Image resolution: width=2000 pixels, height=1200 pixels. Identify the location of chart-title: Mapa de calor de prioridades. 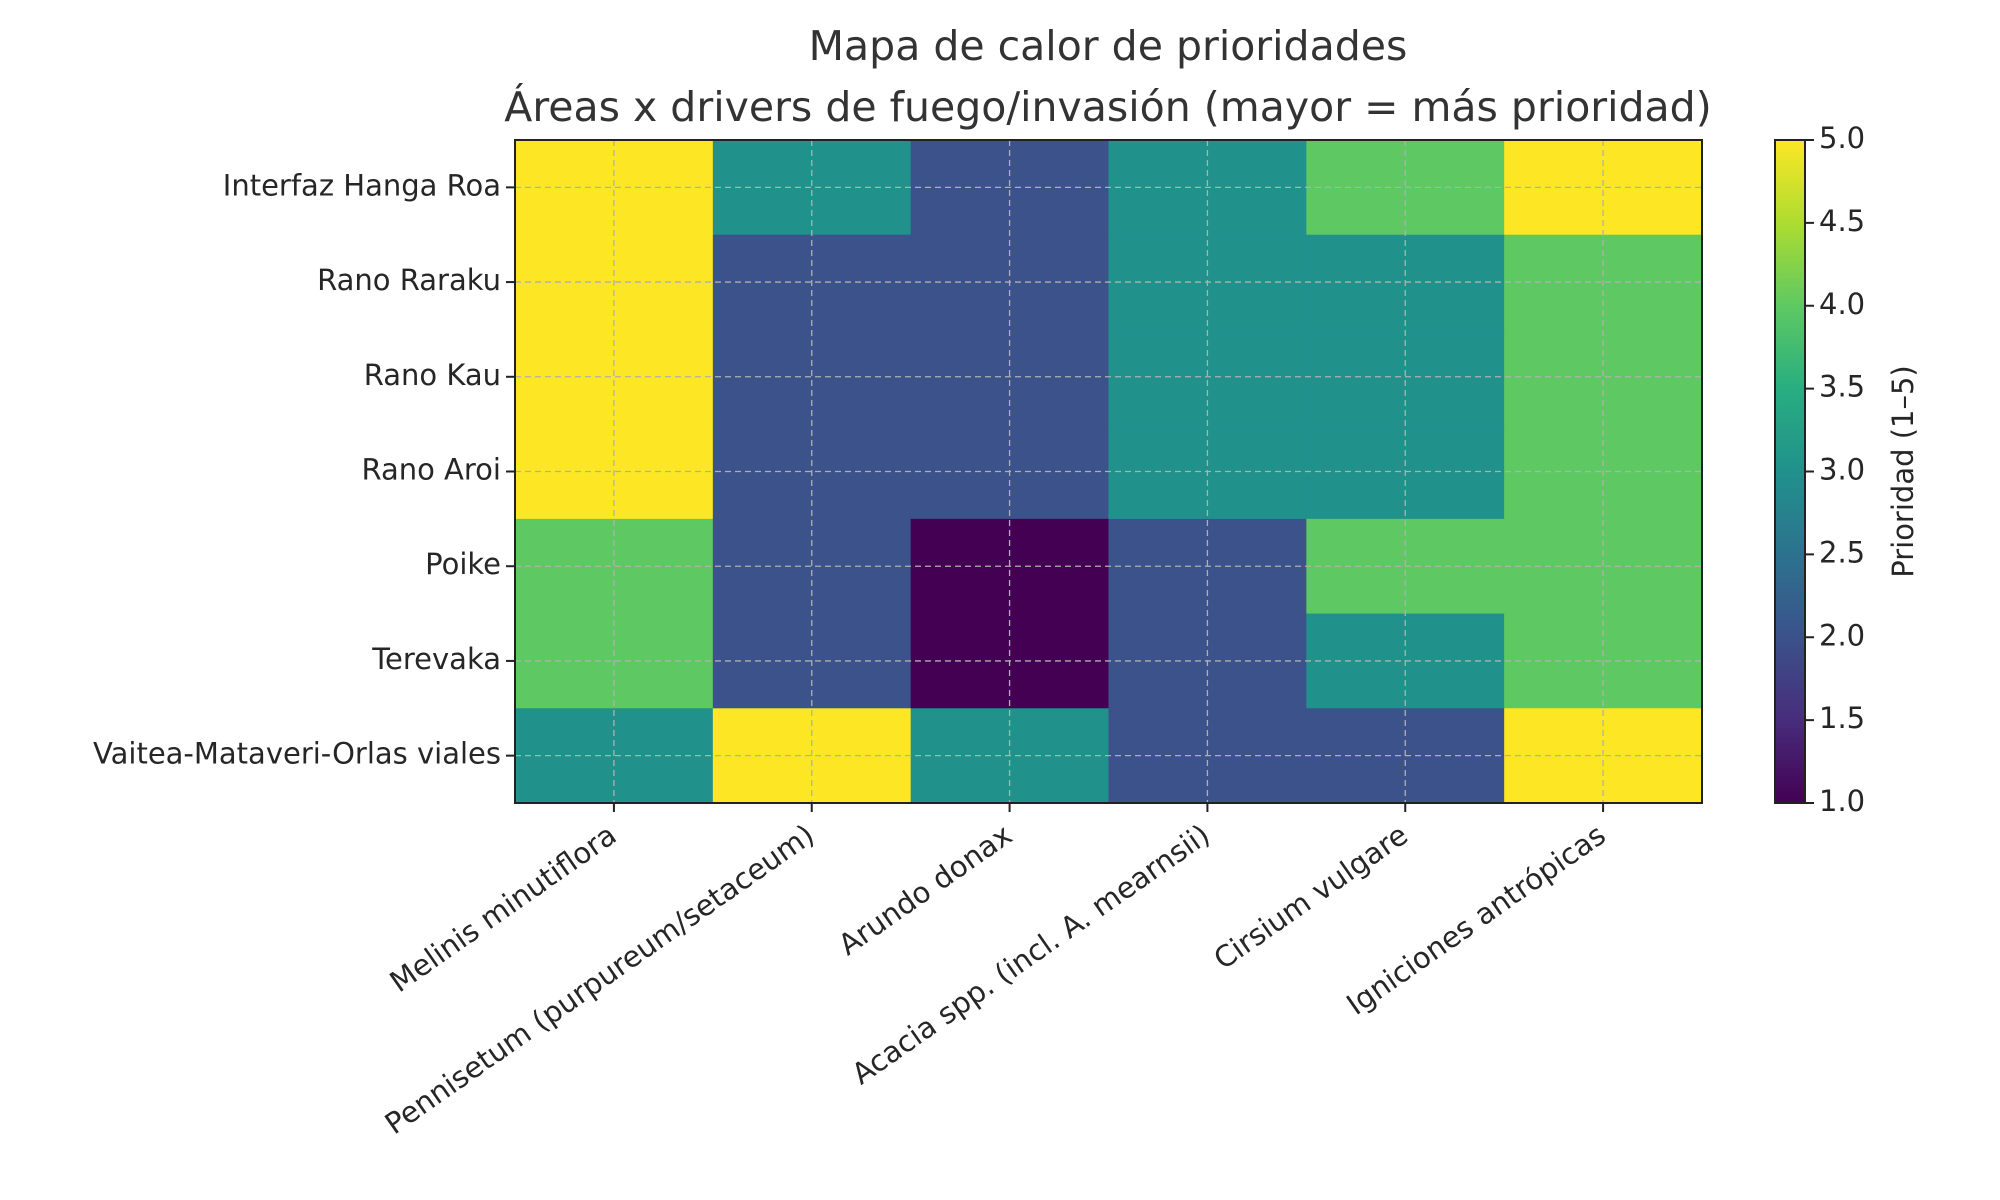
(1108, 46).